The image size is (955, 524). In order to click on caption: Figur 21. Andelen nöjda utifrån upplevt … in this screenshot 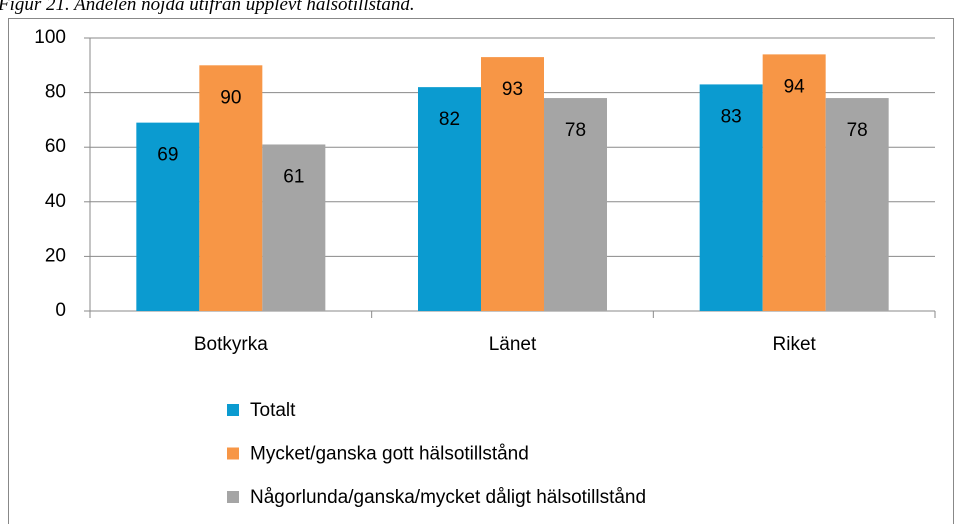, I will do `click(207, 7)`.